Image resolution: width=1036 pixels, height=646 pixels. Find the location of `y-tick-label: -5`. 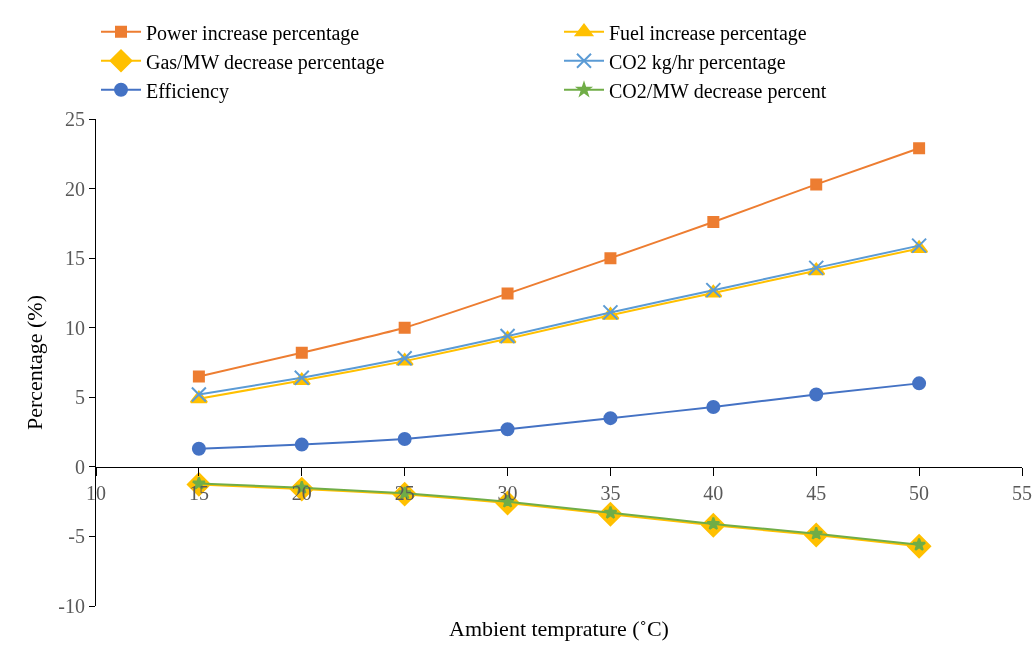

y-tick-label: -5 is located at coordinates (76, 536).